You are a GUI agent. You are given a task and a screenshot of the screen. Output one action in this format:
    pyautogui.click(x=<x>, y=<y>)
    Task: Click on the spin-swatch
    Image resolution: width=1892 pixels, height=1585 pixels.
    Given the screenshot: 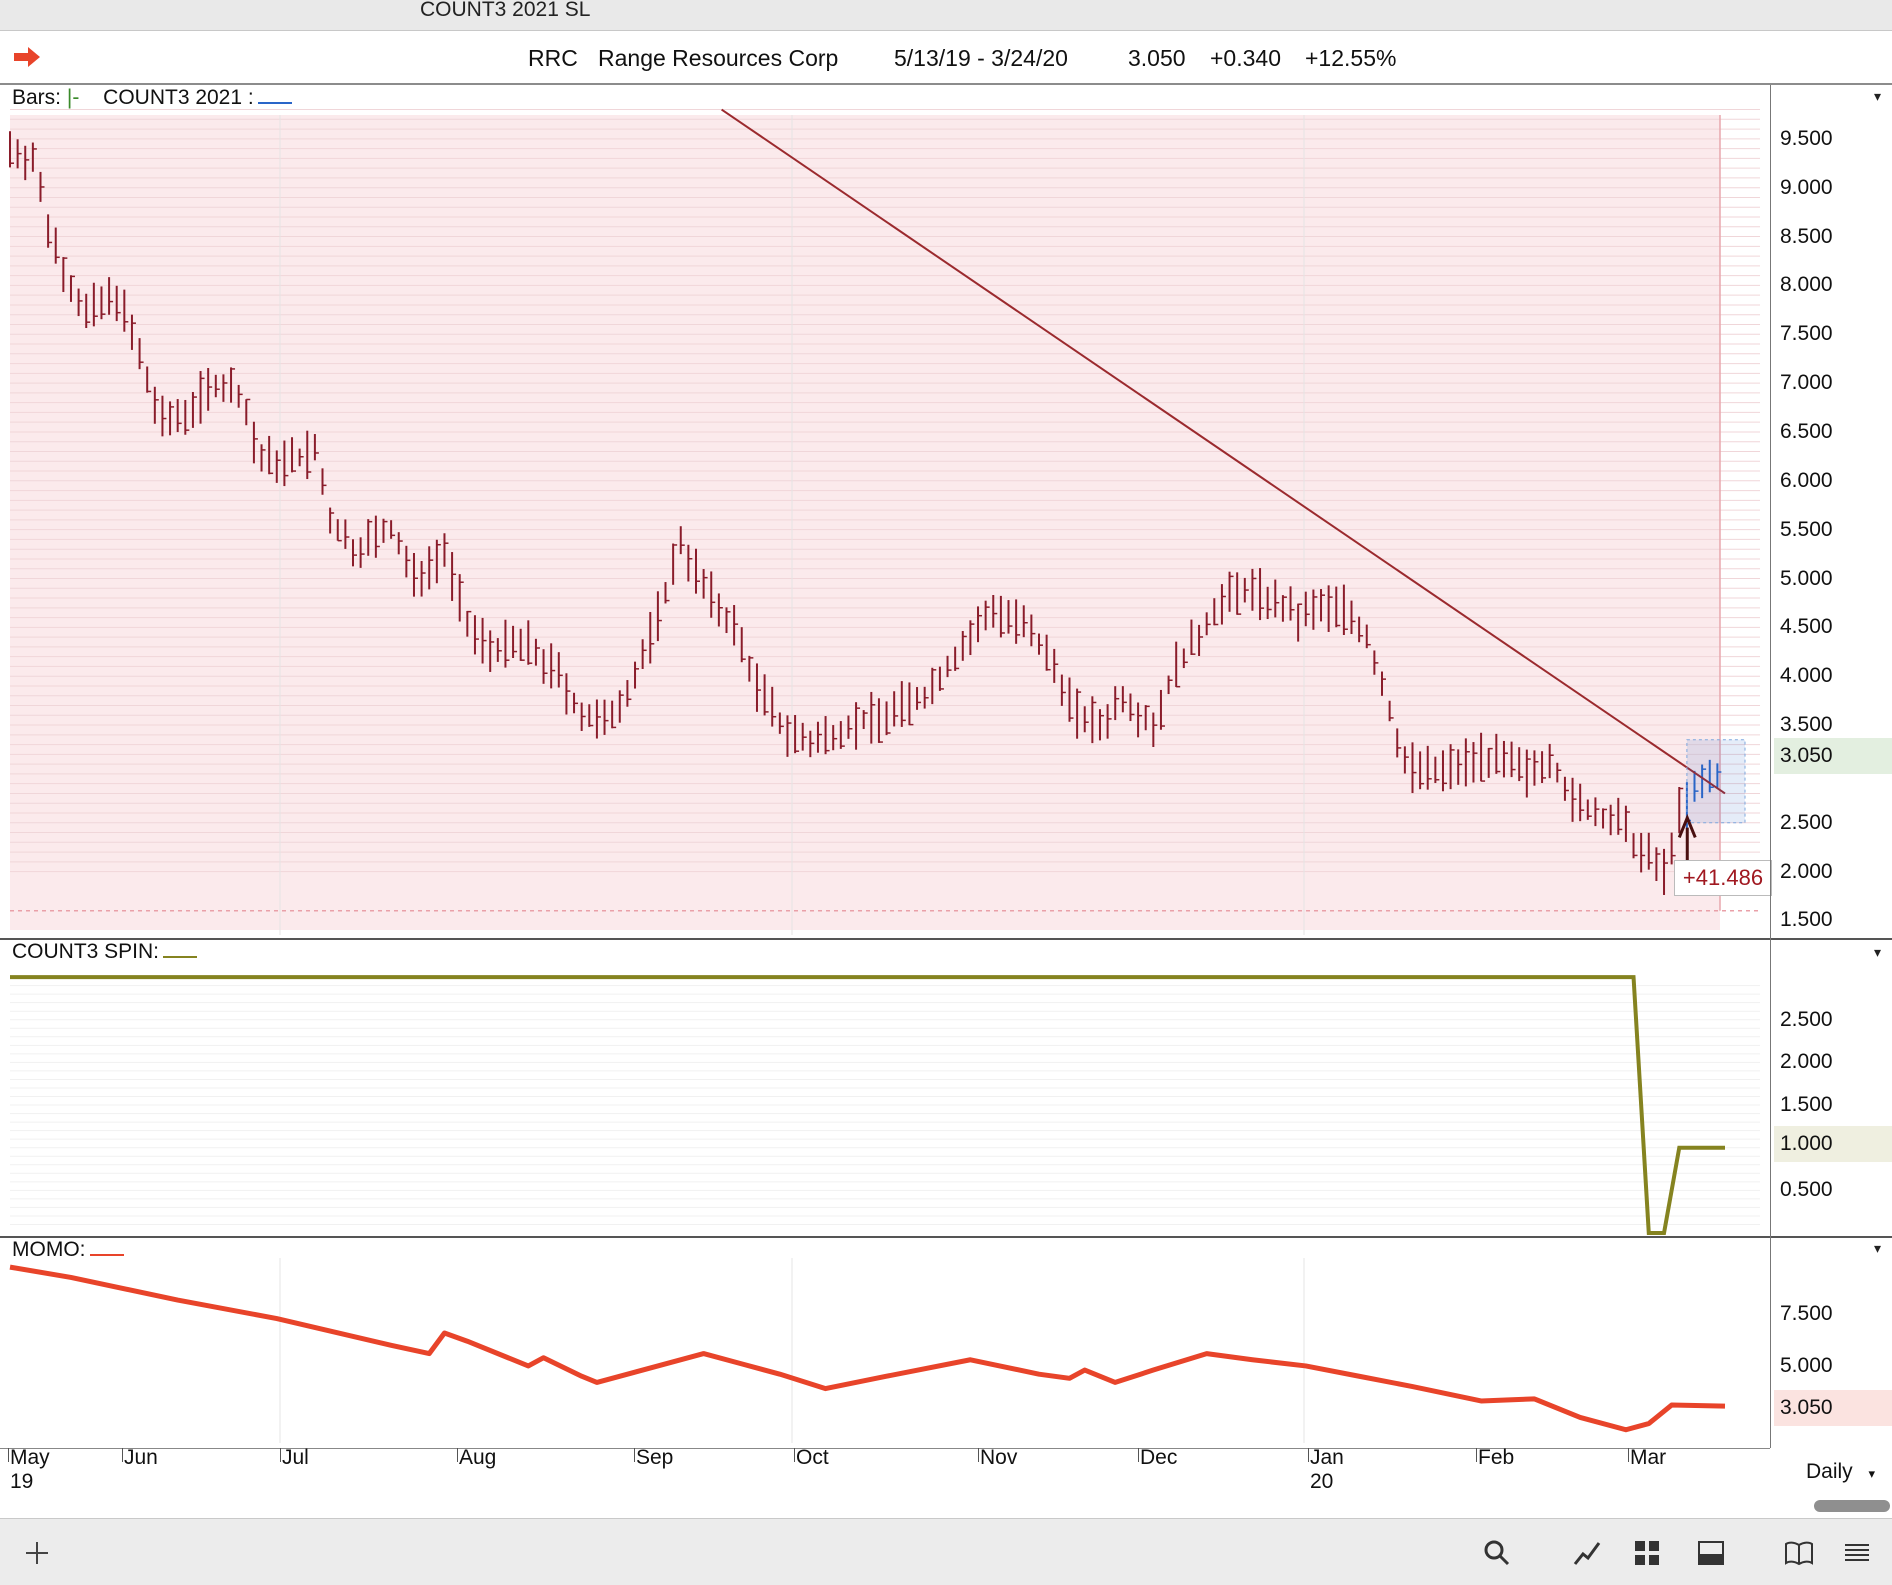 What is the action you would take?
    pyautogui.click(x=180, y=951)
    